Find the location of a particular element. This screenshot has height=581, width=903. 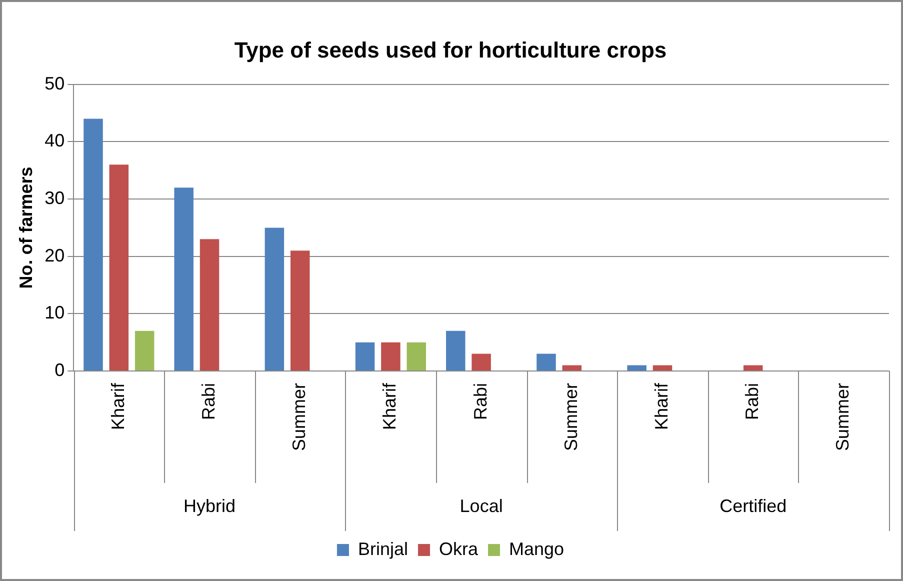

legend-label: Mango is located at coordinates (536, 548).